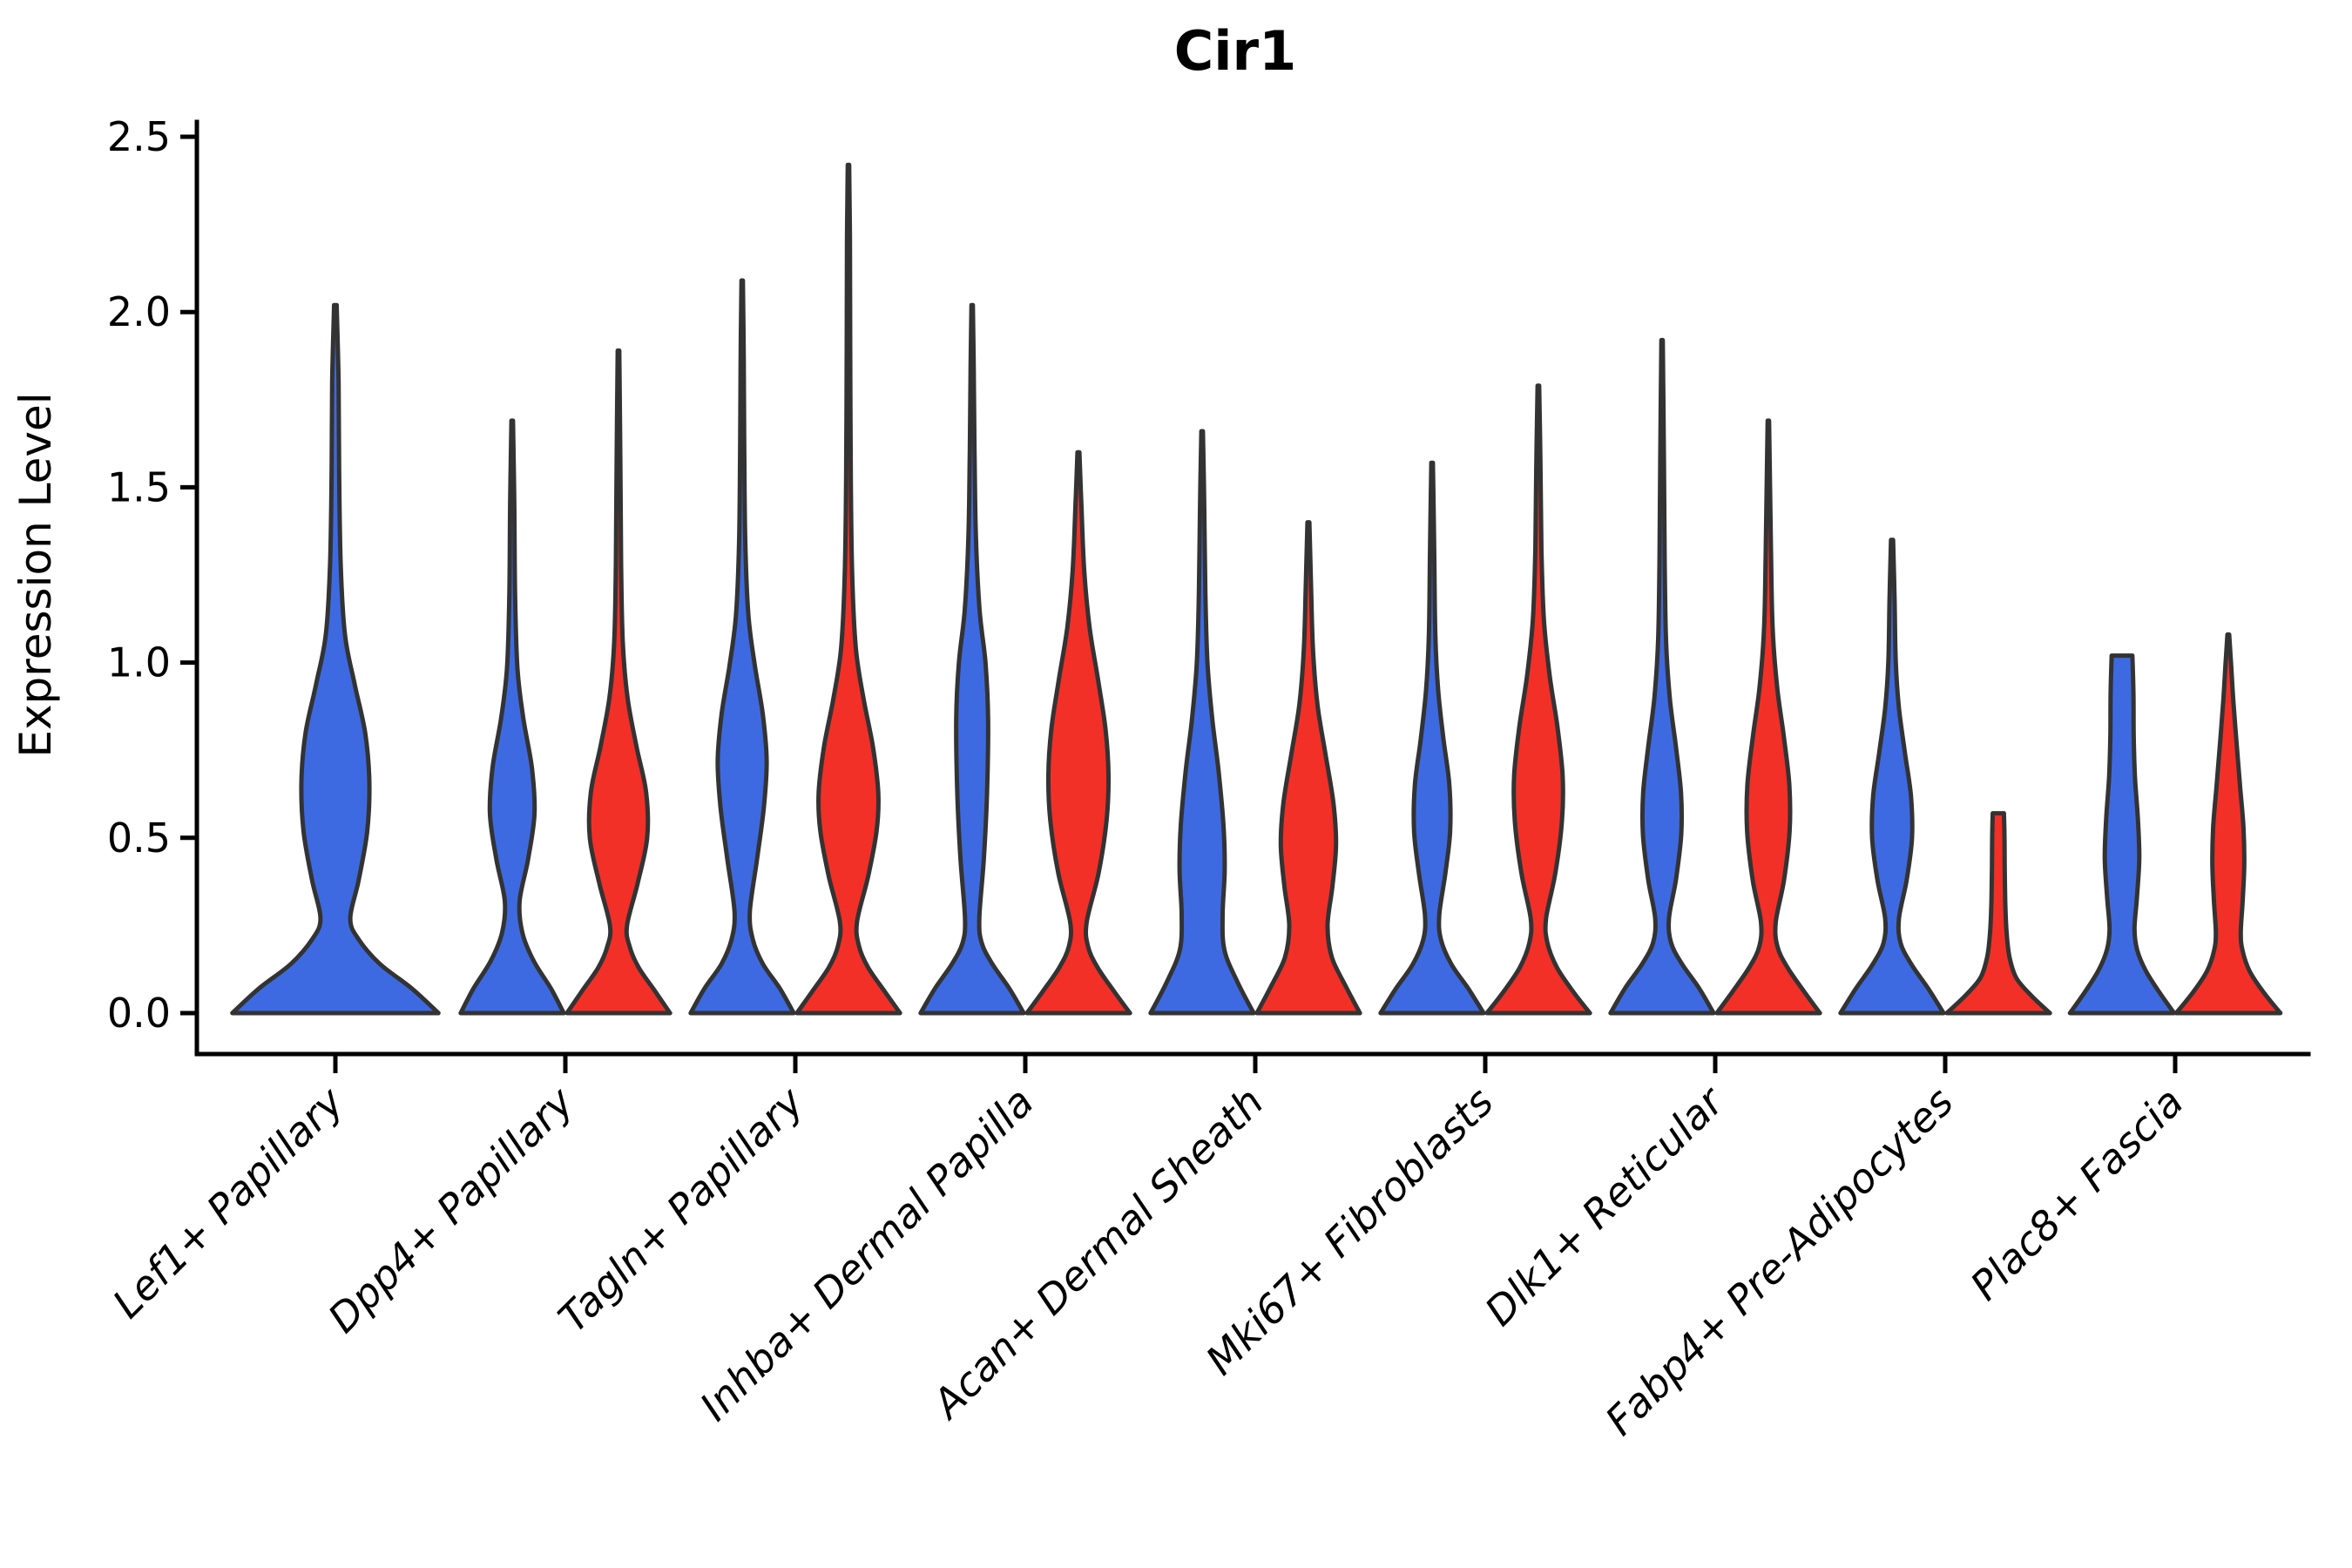 Image resolution: width=2352 pixels, height=1568 pixels. Describe the element at coordinates (1308, 768) in the screenshot. I see `violin-acan-dermal-sheath-red` at that location.